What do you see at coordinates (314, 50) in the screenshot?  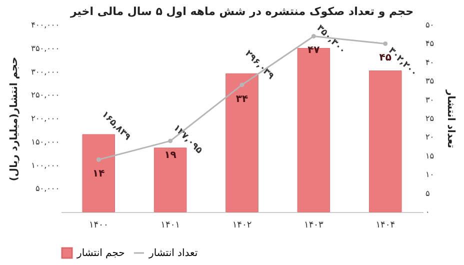 I see `data-label: ۴۷` at bounding box center [314, 50].